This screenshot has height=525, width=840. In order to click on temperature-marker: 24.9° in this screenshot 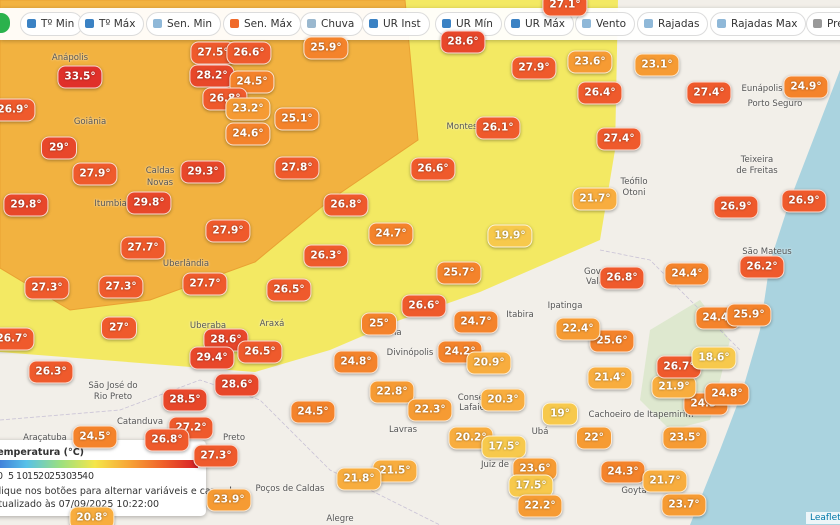, I will do `click(806, 87)`.